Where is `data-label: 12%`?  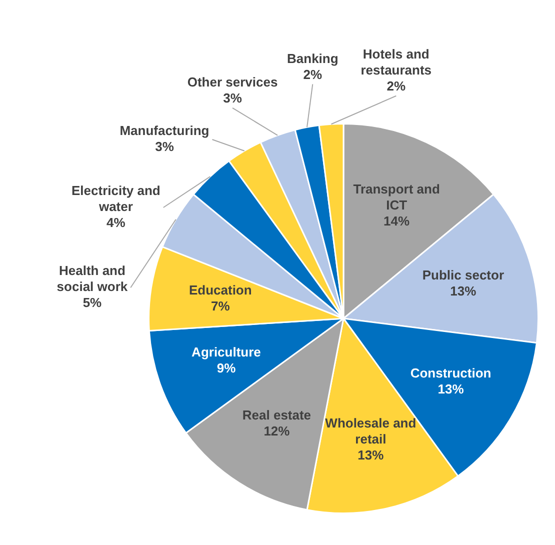 data-label: 12% is located at coordinates (277, 430).